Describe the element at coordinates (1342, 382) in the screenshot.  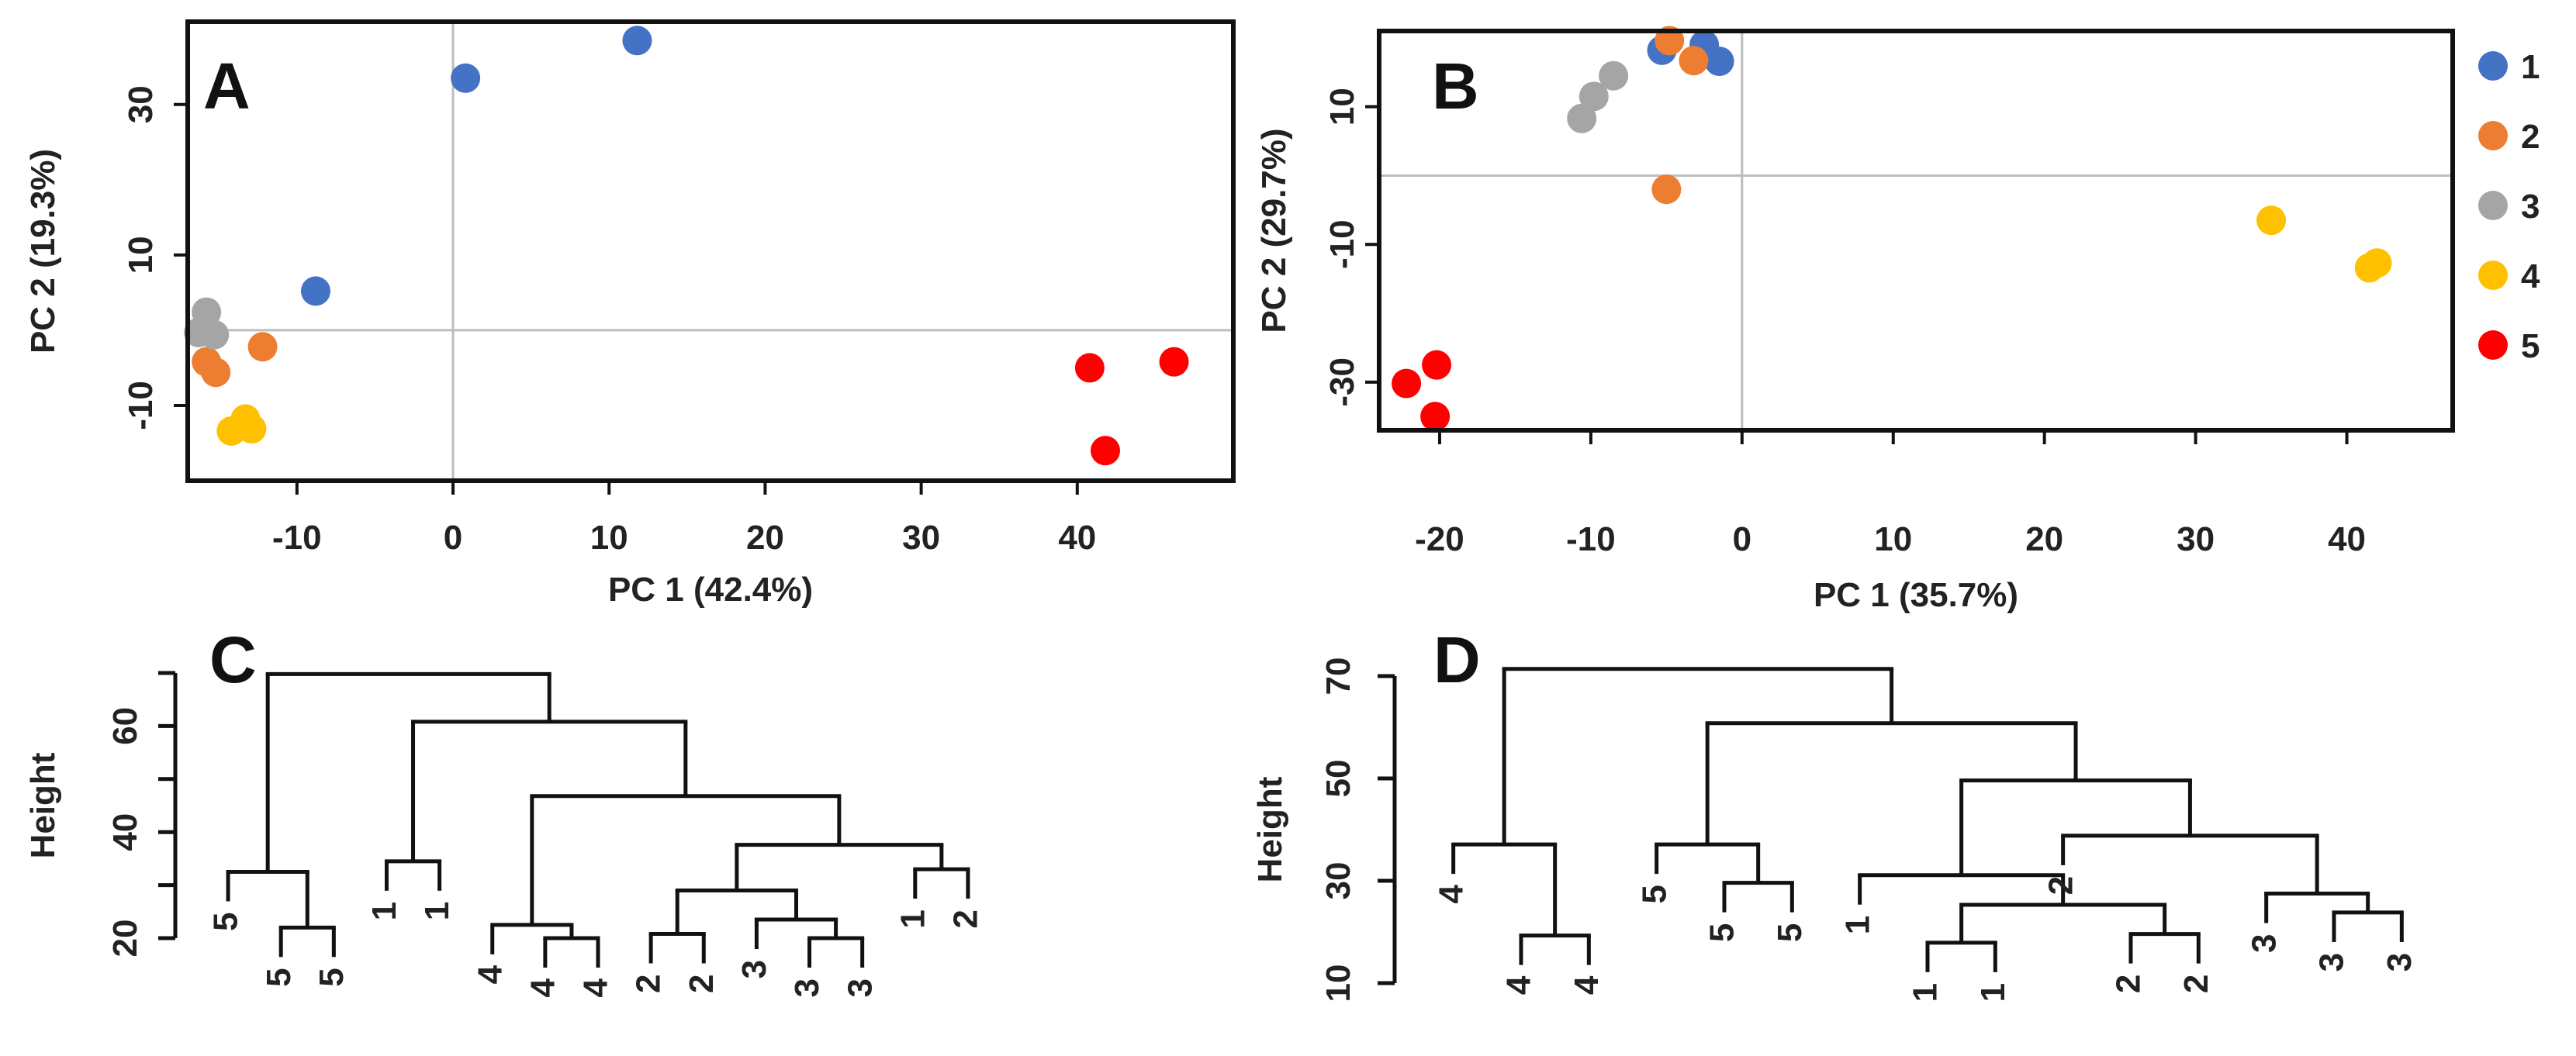
I see `panel-b-y-tick-label: -30` at that location.